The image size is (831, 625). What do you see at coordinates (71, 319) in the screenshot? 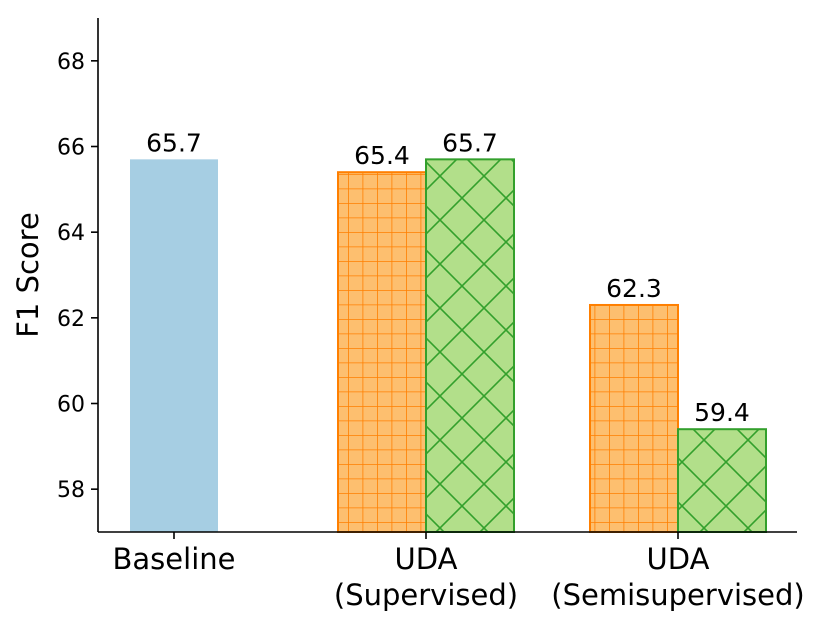
I see `y-tick-label: 62` at bounding box center [71, 319].